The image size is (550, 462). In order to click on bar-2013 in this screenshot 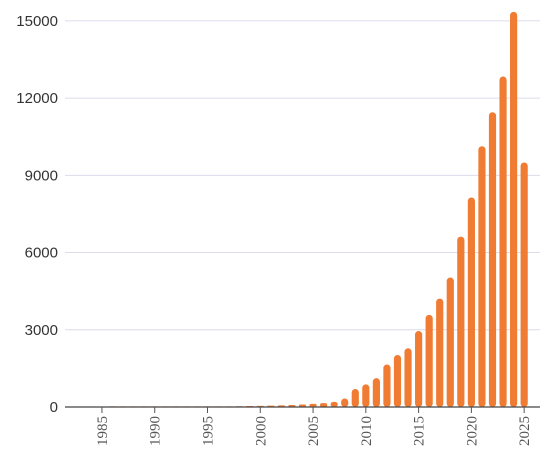, I will do `click(397, 381)`.